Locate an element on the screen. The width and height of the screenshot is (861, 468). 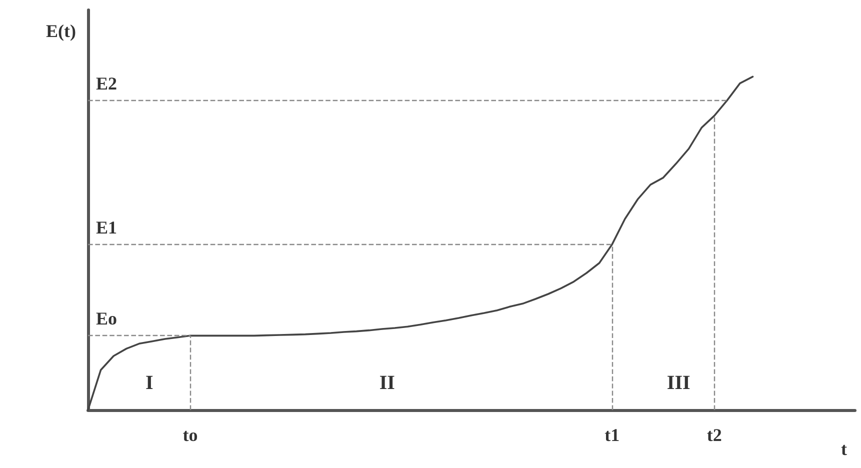
annotation: III is located at coordinates (678, 383).